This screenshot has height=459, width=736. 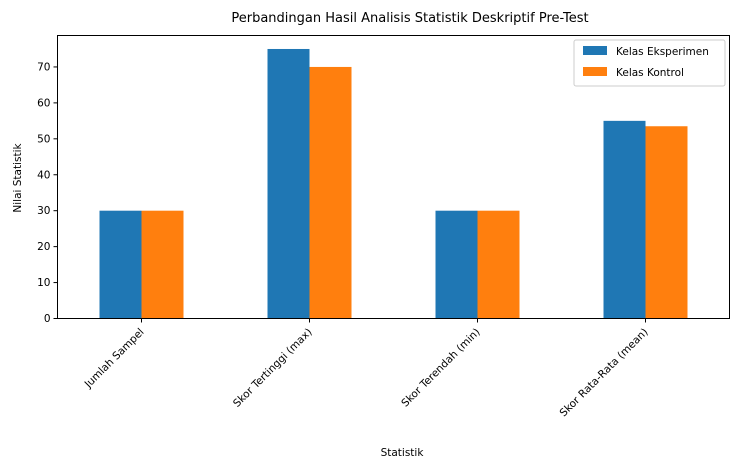 What do you see at coordinates (440, 367) in the screenshot?
I see `x-tick-label-skor-terendah-min: Skor Terendah (min)` at bounding box center [440, 367].